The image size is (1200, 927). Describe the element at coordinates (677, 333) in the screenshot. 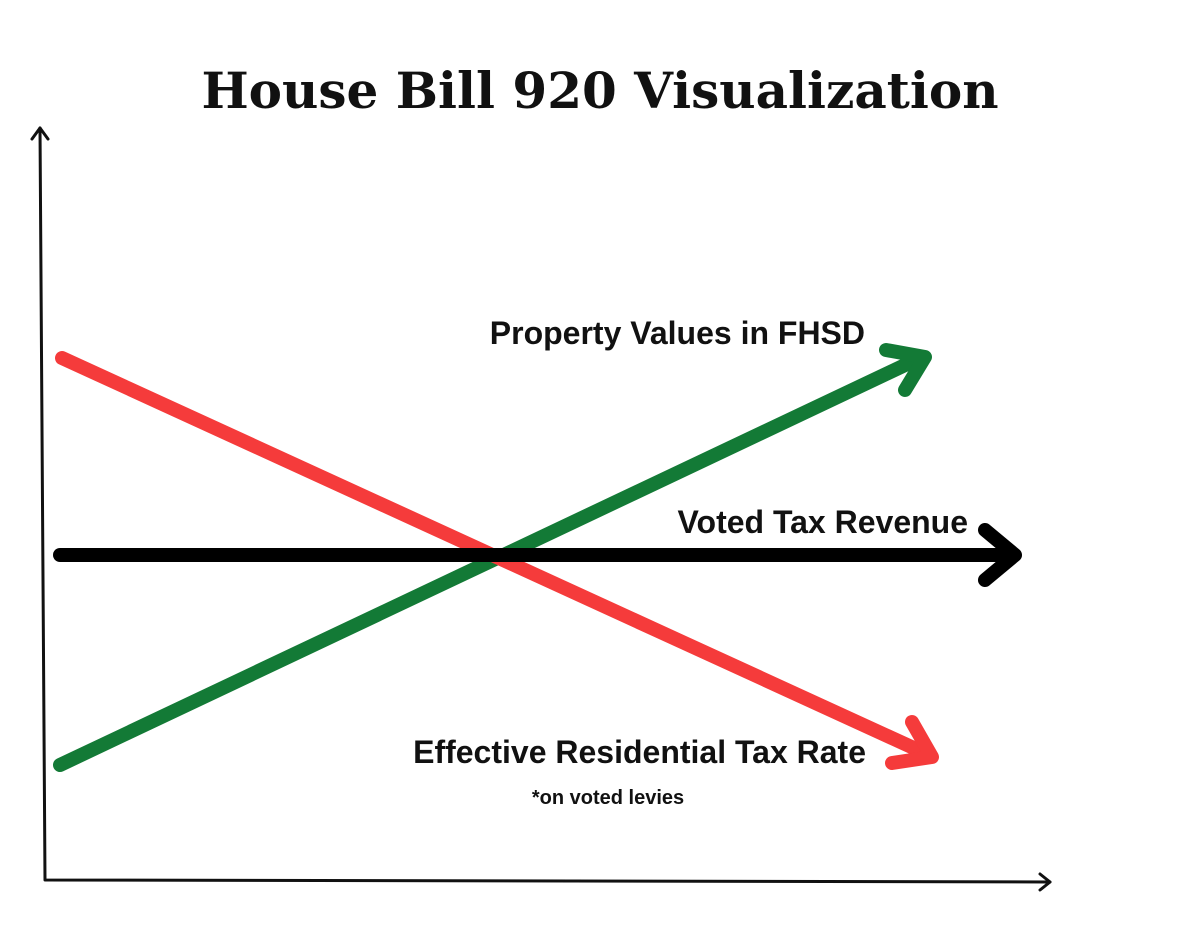

I see `line-label: Property Values in FHSD` at that location.